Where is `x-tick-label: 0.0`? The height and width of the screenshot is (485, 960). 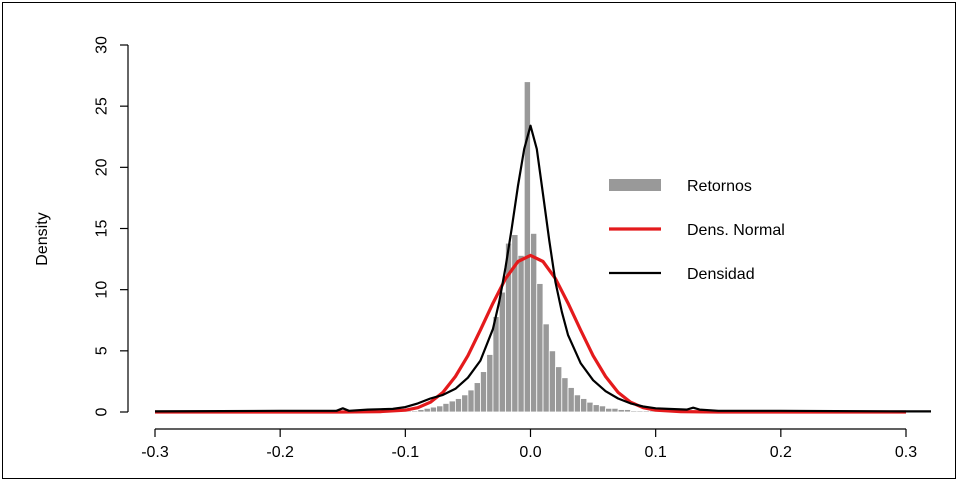
x-tick-label: 0.0 is located at coordinates (530, 452).